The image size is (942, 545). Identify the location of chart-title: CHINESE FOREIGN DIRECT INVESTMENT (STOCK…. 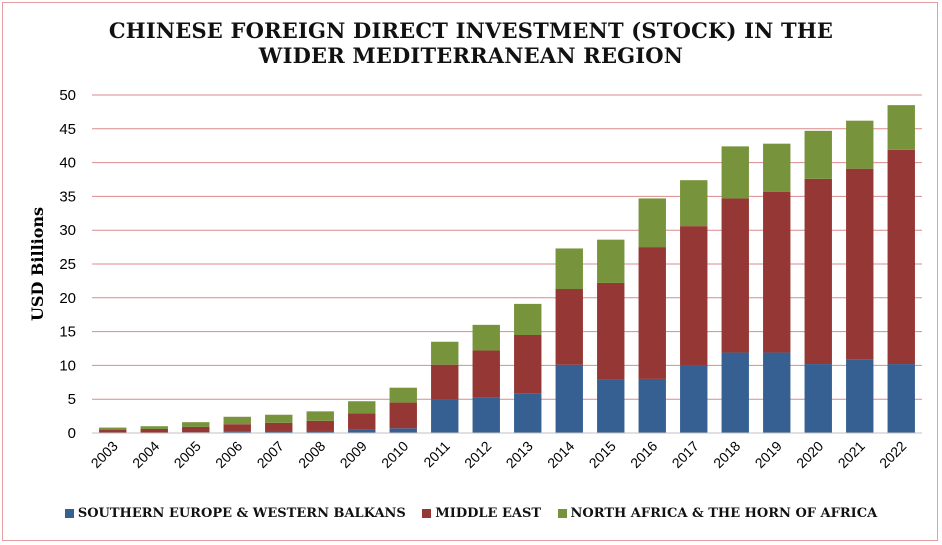
(471, 43).